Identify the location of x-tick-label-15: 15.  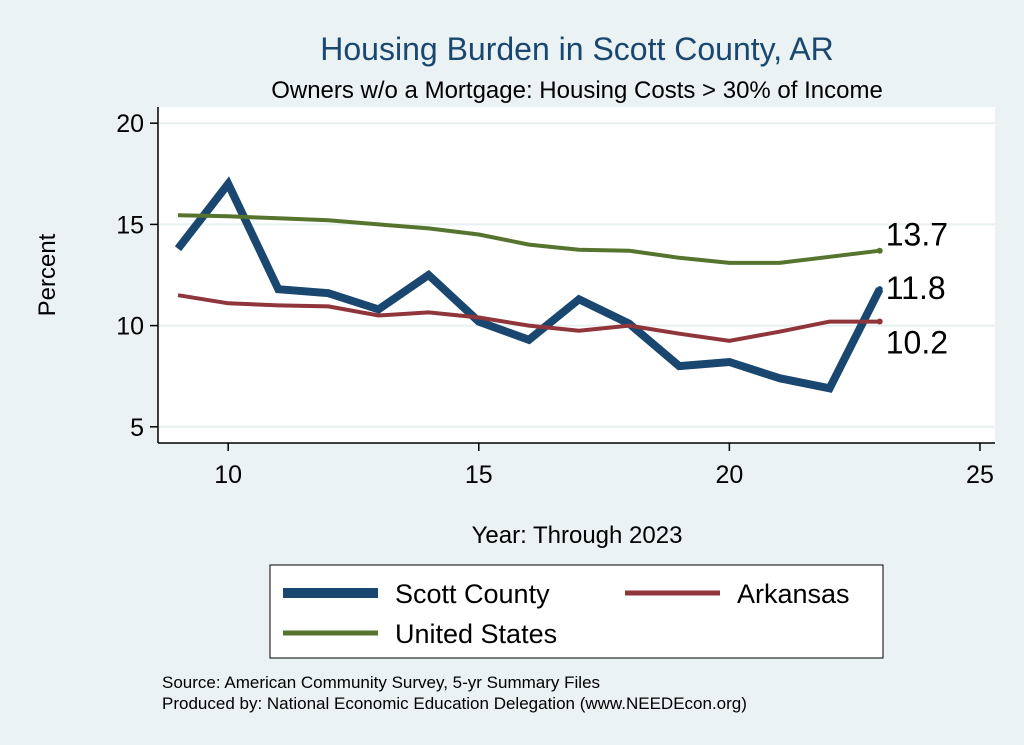
(479, 475).